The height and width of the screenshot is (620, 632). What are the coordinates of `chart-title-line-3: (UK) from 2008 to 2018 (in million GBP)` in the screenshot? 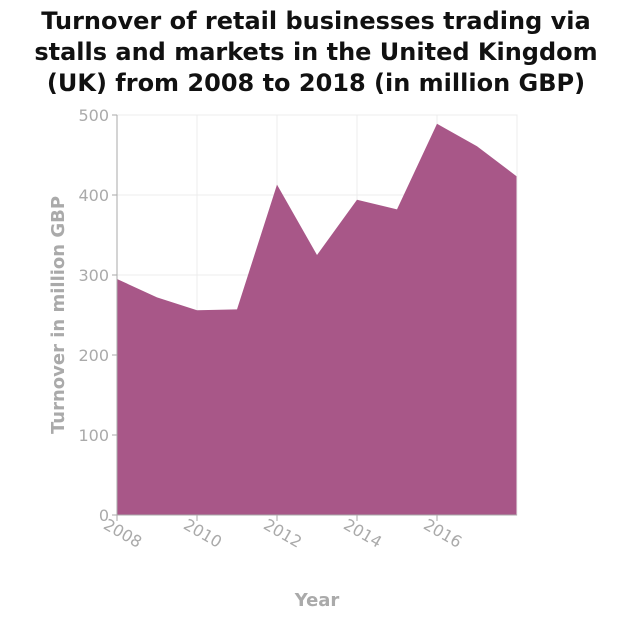 It's located at (316, 83).